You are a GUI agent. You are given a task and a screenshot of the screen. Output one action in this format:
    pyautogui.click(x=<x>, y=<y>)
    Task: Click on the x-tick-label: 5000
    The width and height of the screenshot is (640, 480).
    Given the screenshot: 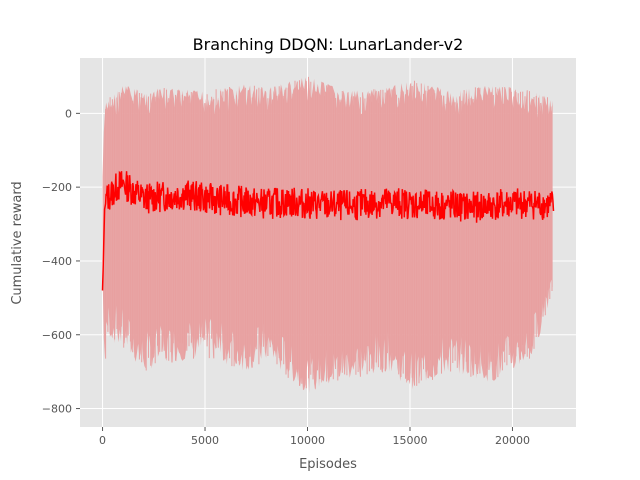 What is the action you would take?
    pyautogui.click(x=205, y=440)
    